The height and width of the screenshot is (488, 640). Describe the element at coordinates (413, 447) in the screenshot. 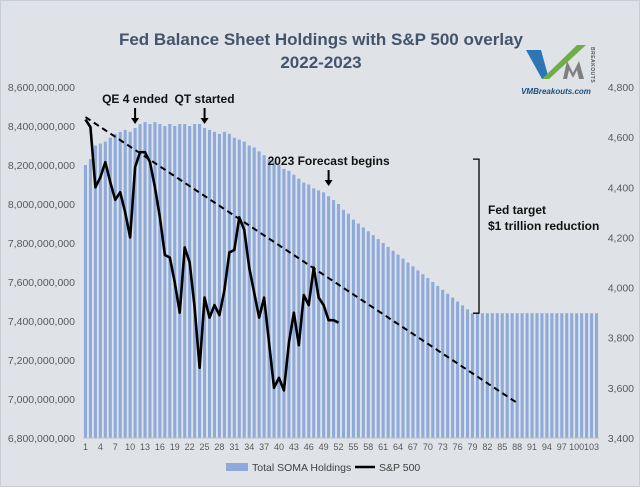

I see `x-tick-label: 67` at that location.